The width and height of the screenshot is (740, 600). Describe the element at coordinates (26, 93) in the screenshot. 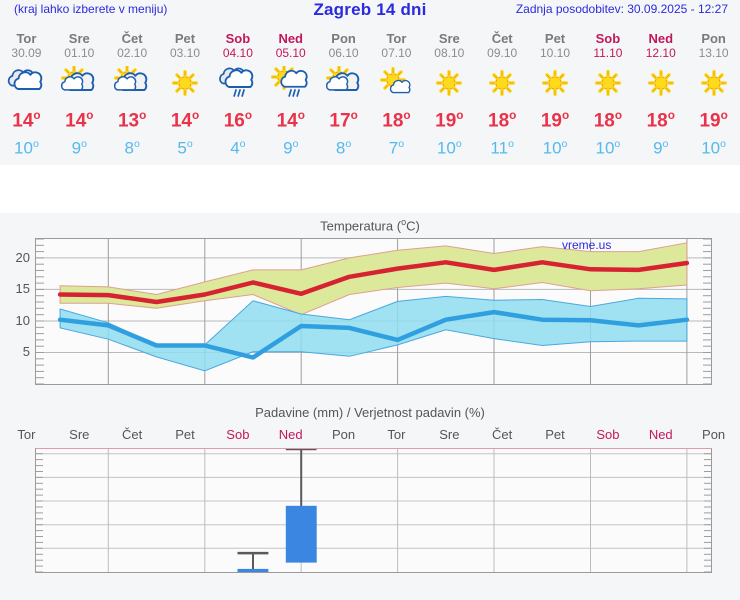

I see `day-column: Tor 30.09 14o 10o` at that location.